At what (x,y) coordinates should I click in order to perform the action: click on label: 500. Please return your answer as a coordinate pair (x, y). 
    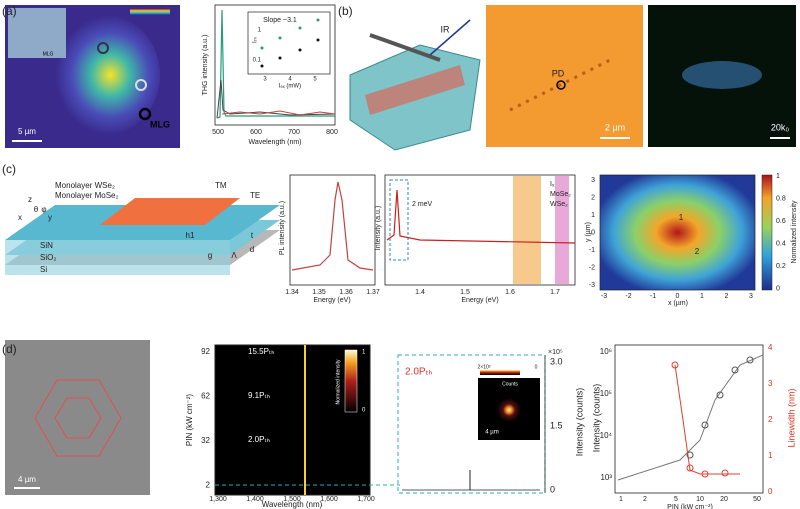
    Looking at the image, I should click on (218, 132).